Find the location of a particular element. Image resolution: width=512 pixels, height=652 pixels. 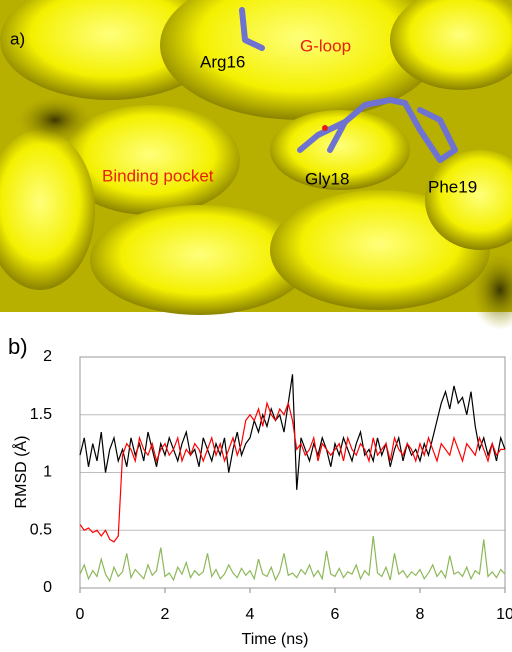

y-tick-label: 0.5 is located at coordinates (41, 529).